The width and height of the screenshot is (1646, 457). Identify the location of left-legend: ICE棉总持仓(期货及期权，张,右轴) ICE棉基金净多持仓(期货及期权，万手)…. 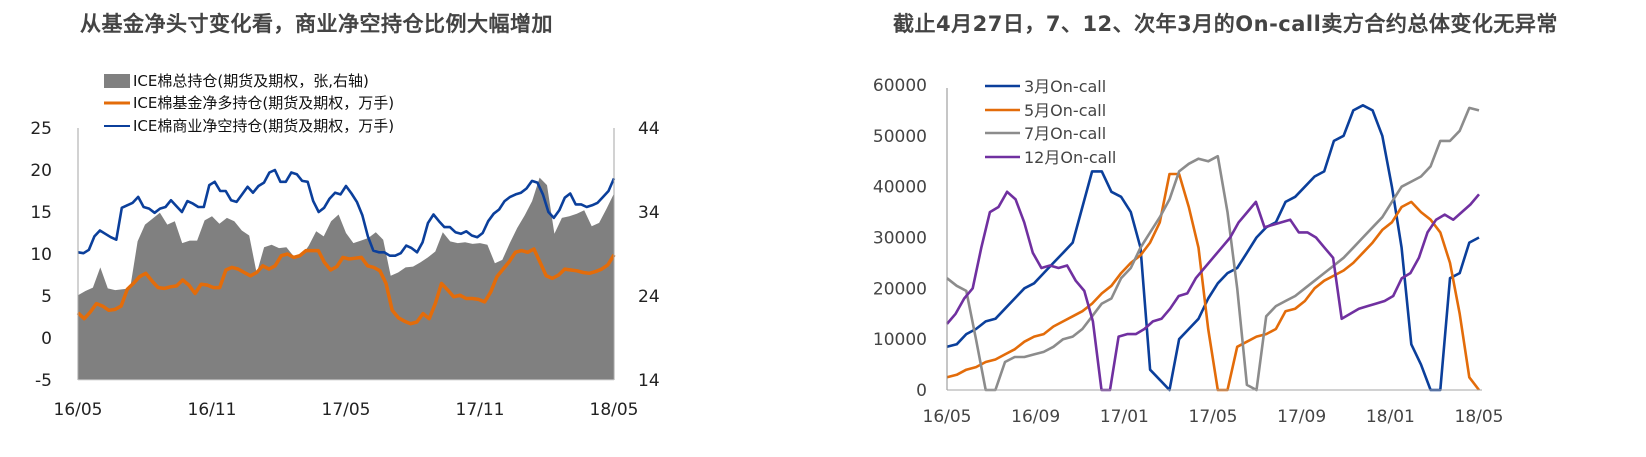
(249, 103).